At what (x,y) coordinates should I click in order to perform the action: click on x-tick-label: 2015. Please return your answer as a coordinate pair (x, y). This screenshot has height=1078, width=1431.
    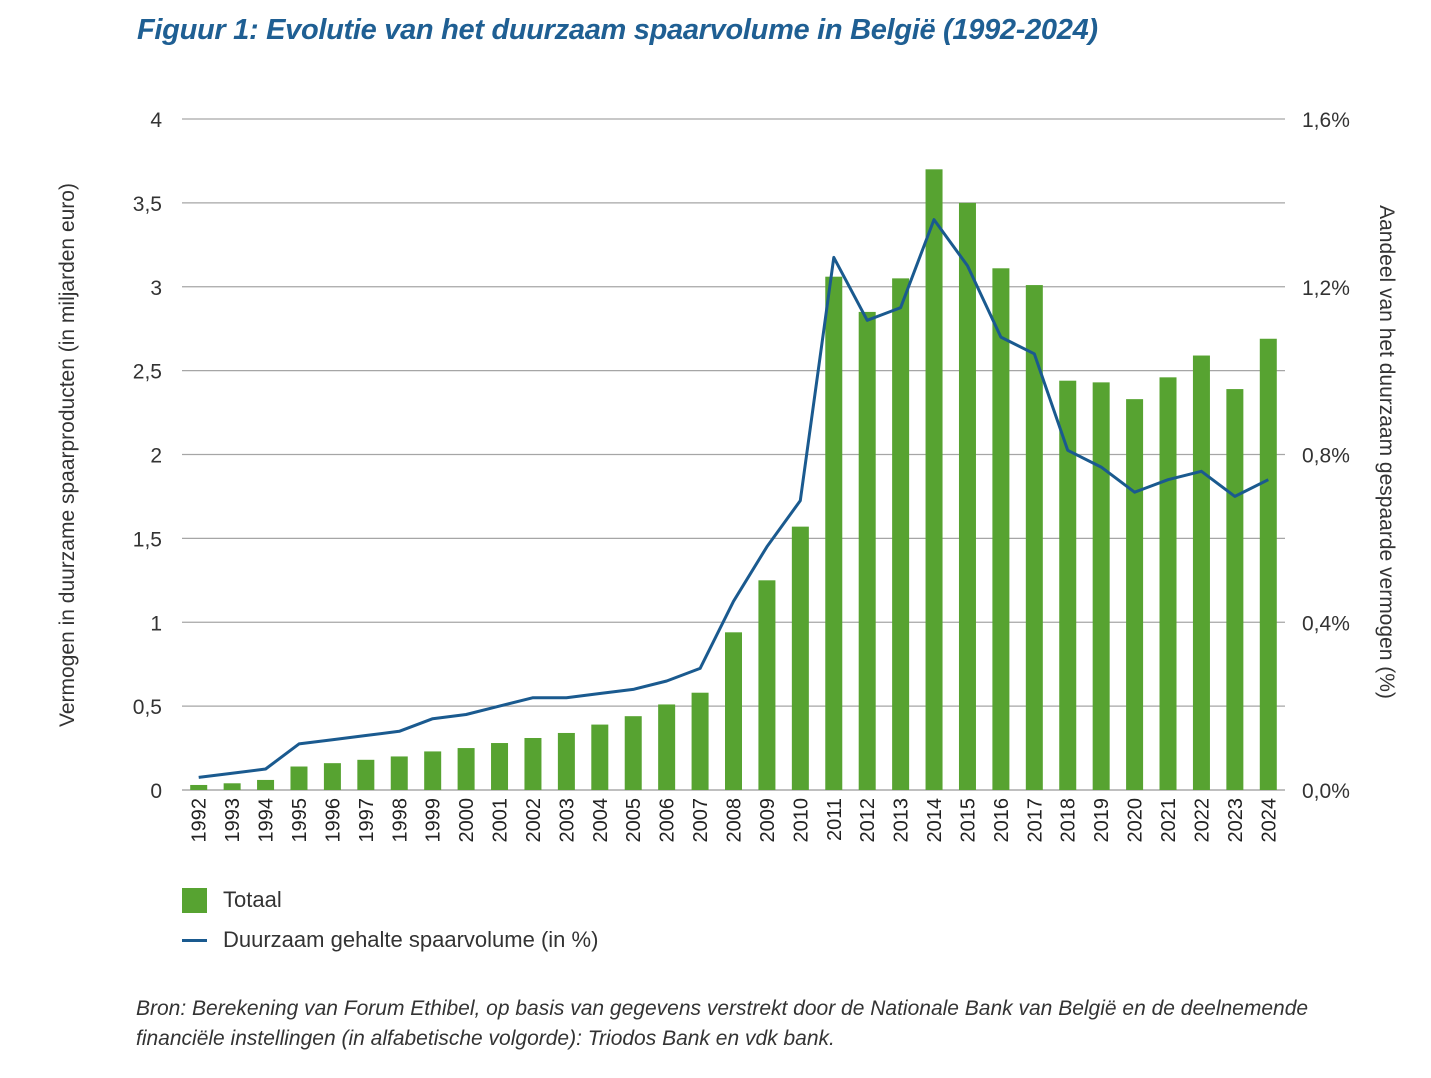
    Looking at the image, I should click on (968, 820).